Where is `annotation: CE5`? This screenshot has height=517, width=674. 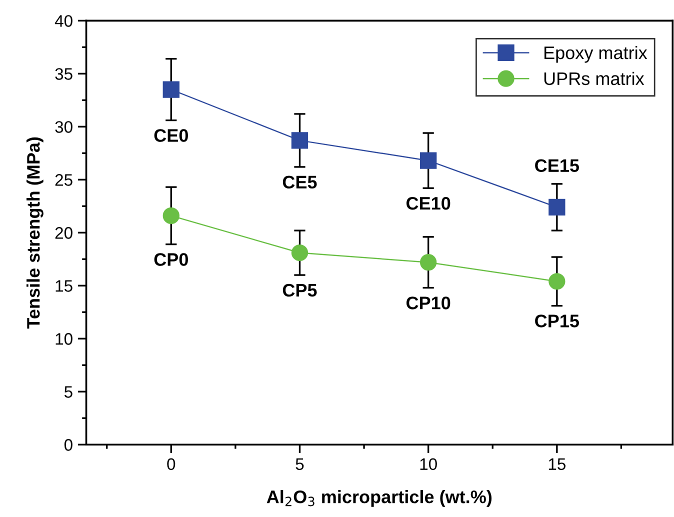
annotation: CE5 is located at coordinates (299, 182).